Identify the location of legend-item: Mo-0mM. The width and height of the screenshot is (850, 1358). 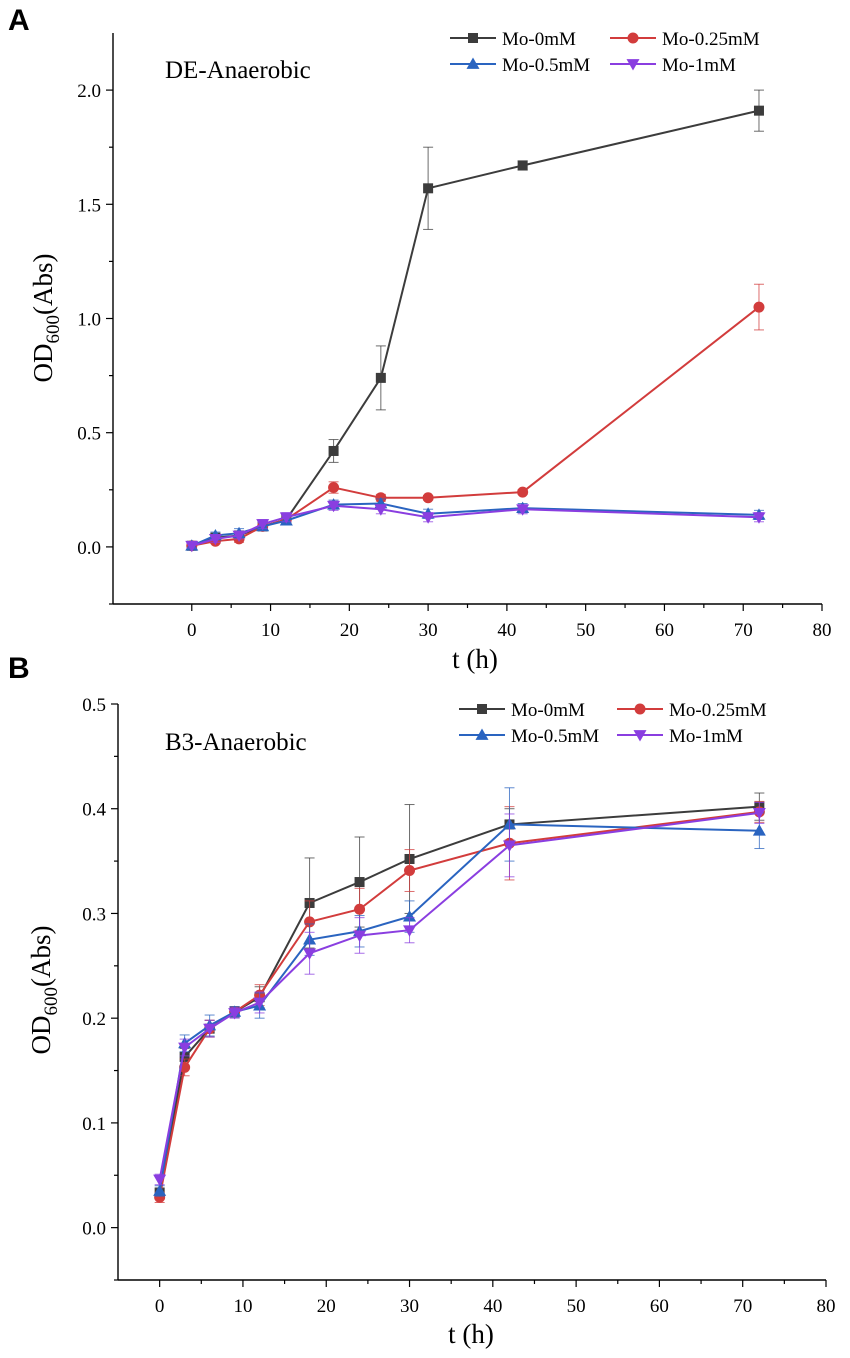
(513, 39).